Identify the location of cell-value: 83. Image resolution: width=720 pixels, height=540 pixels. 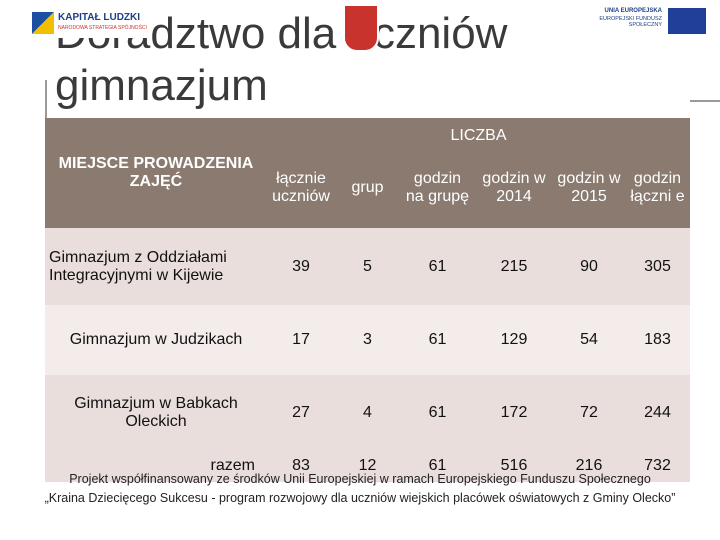
(301, 465).